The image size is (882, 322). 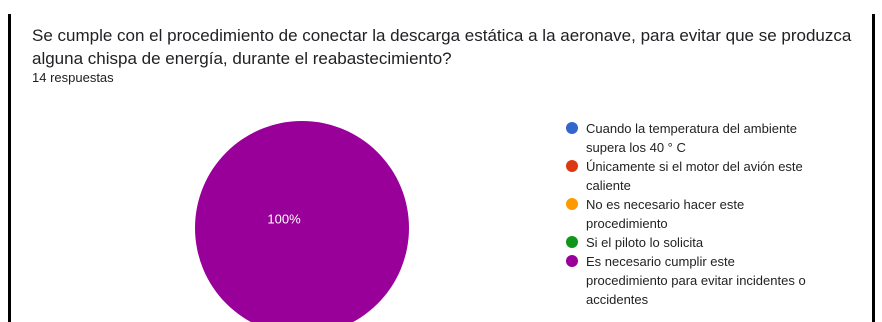 I want to click on legend-label: No es necesario hacer este procedimiento, so click(x=665, y=214).